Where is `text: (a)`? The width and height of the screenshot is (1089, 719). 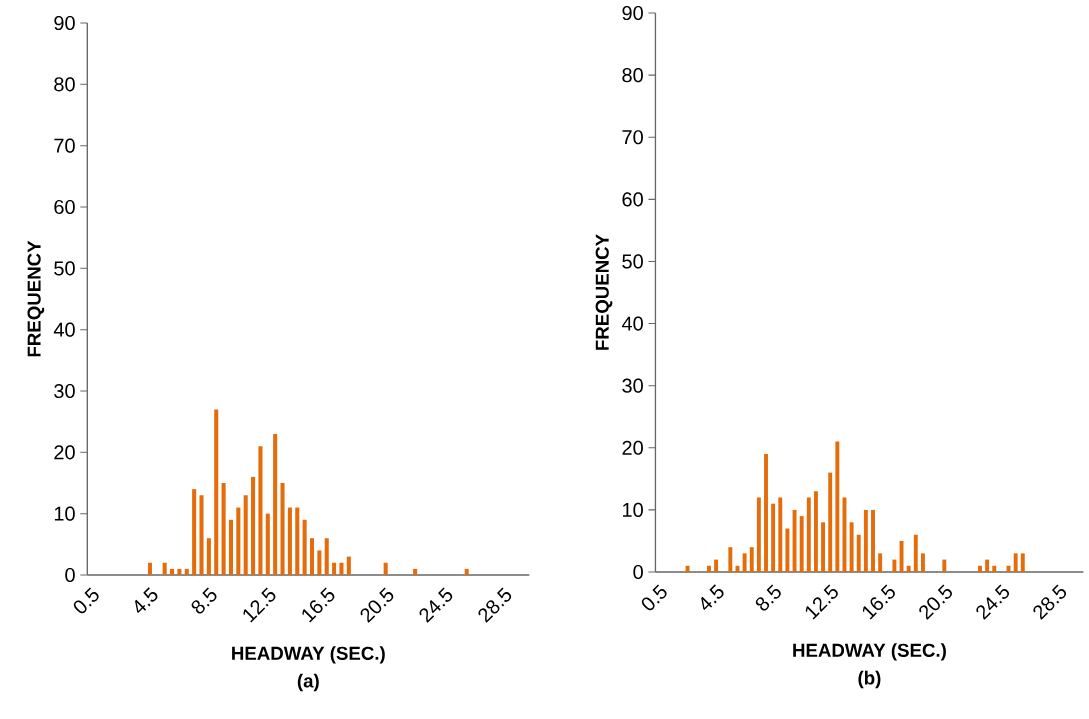
text: (a) is located at coordinates (308, 682).